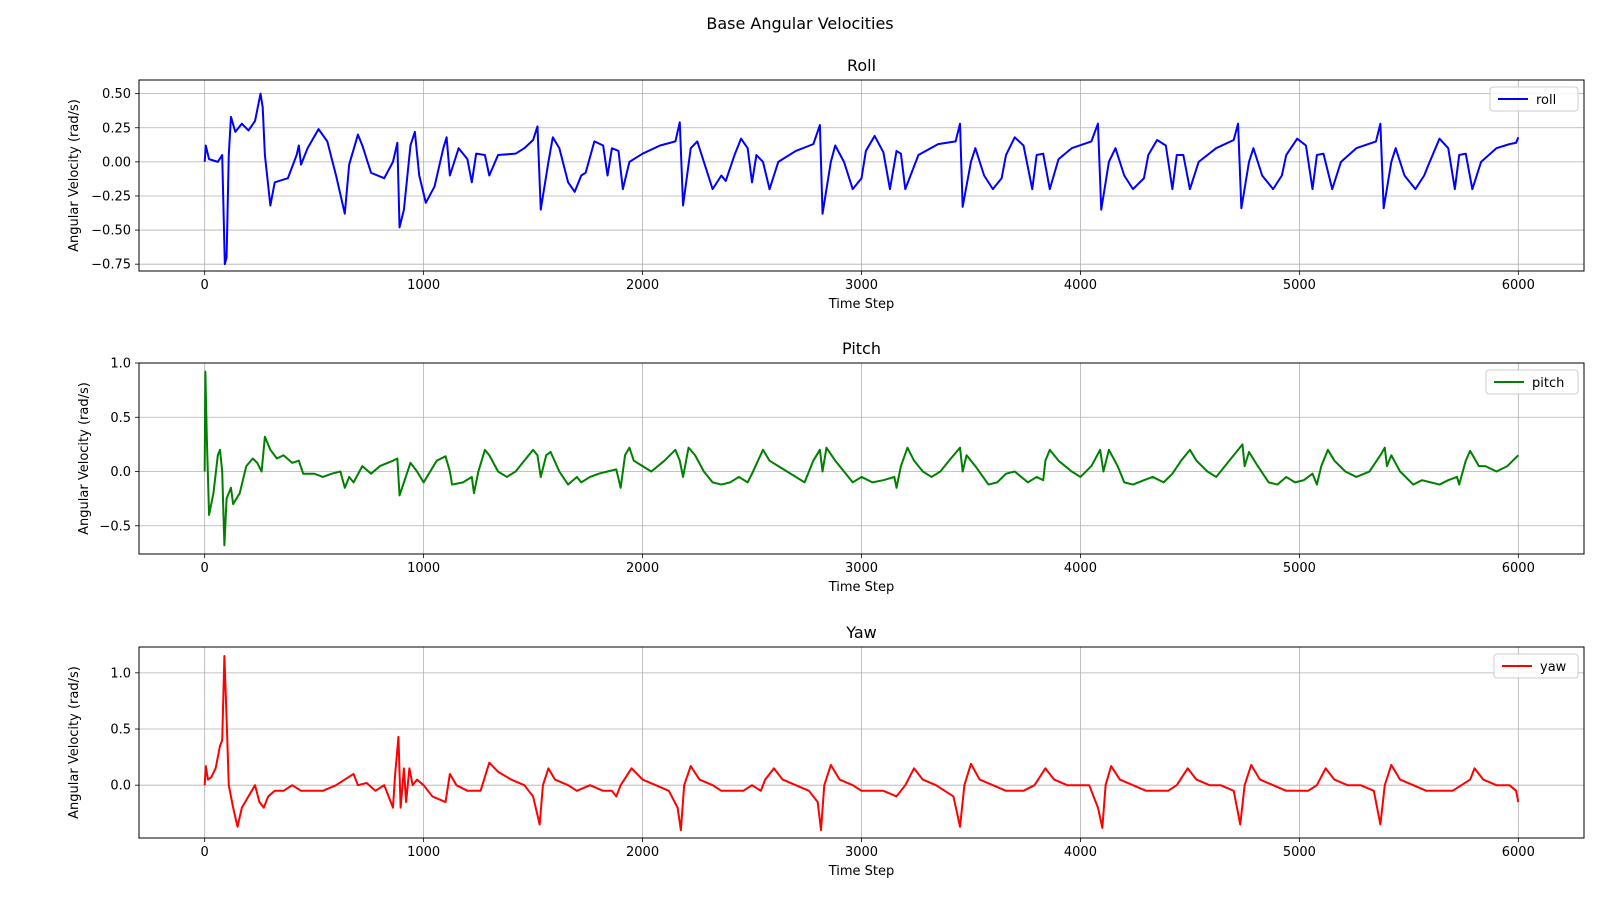  What do you see at coordinates (120, 472) in the screenshot?
I see `pitch-ytick-label: 0.0` at bounding box center [120, 472].